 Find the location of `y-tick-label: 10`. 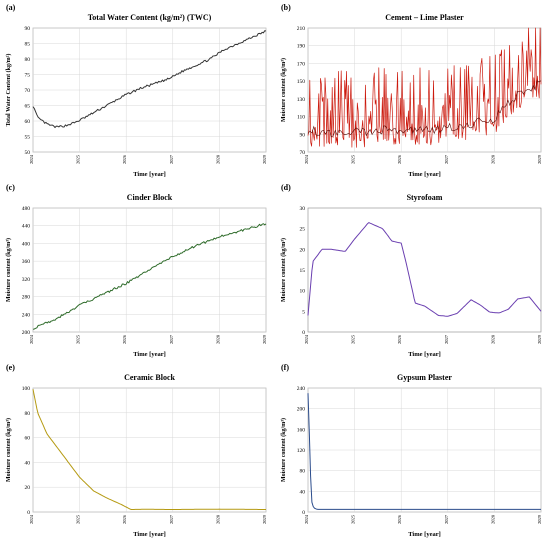

y-tick-label: 10 is located at coordinates (303, 292).